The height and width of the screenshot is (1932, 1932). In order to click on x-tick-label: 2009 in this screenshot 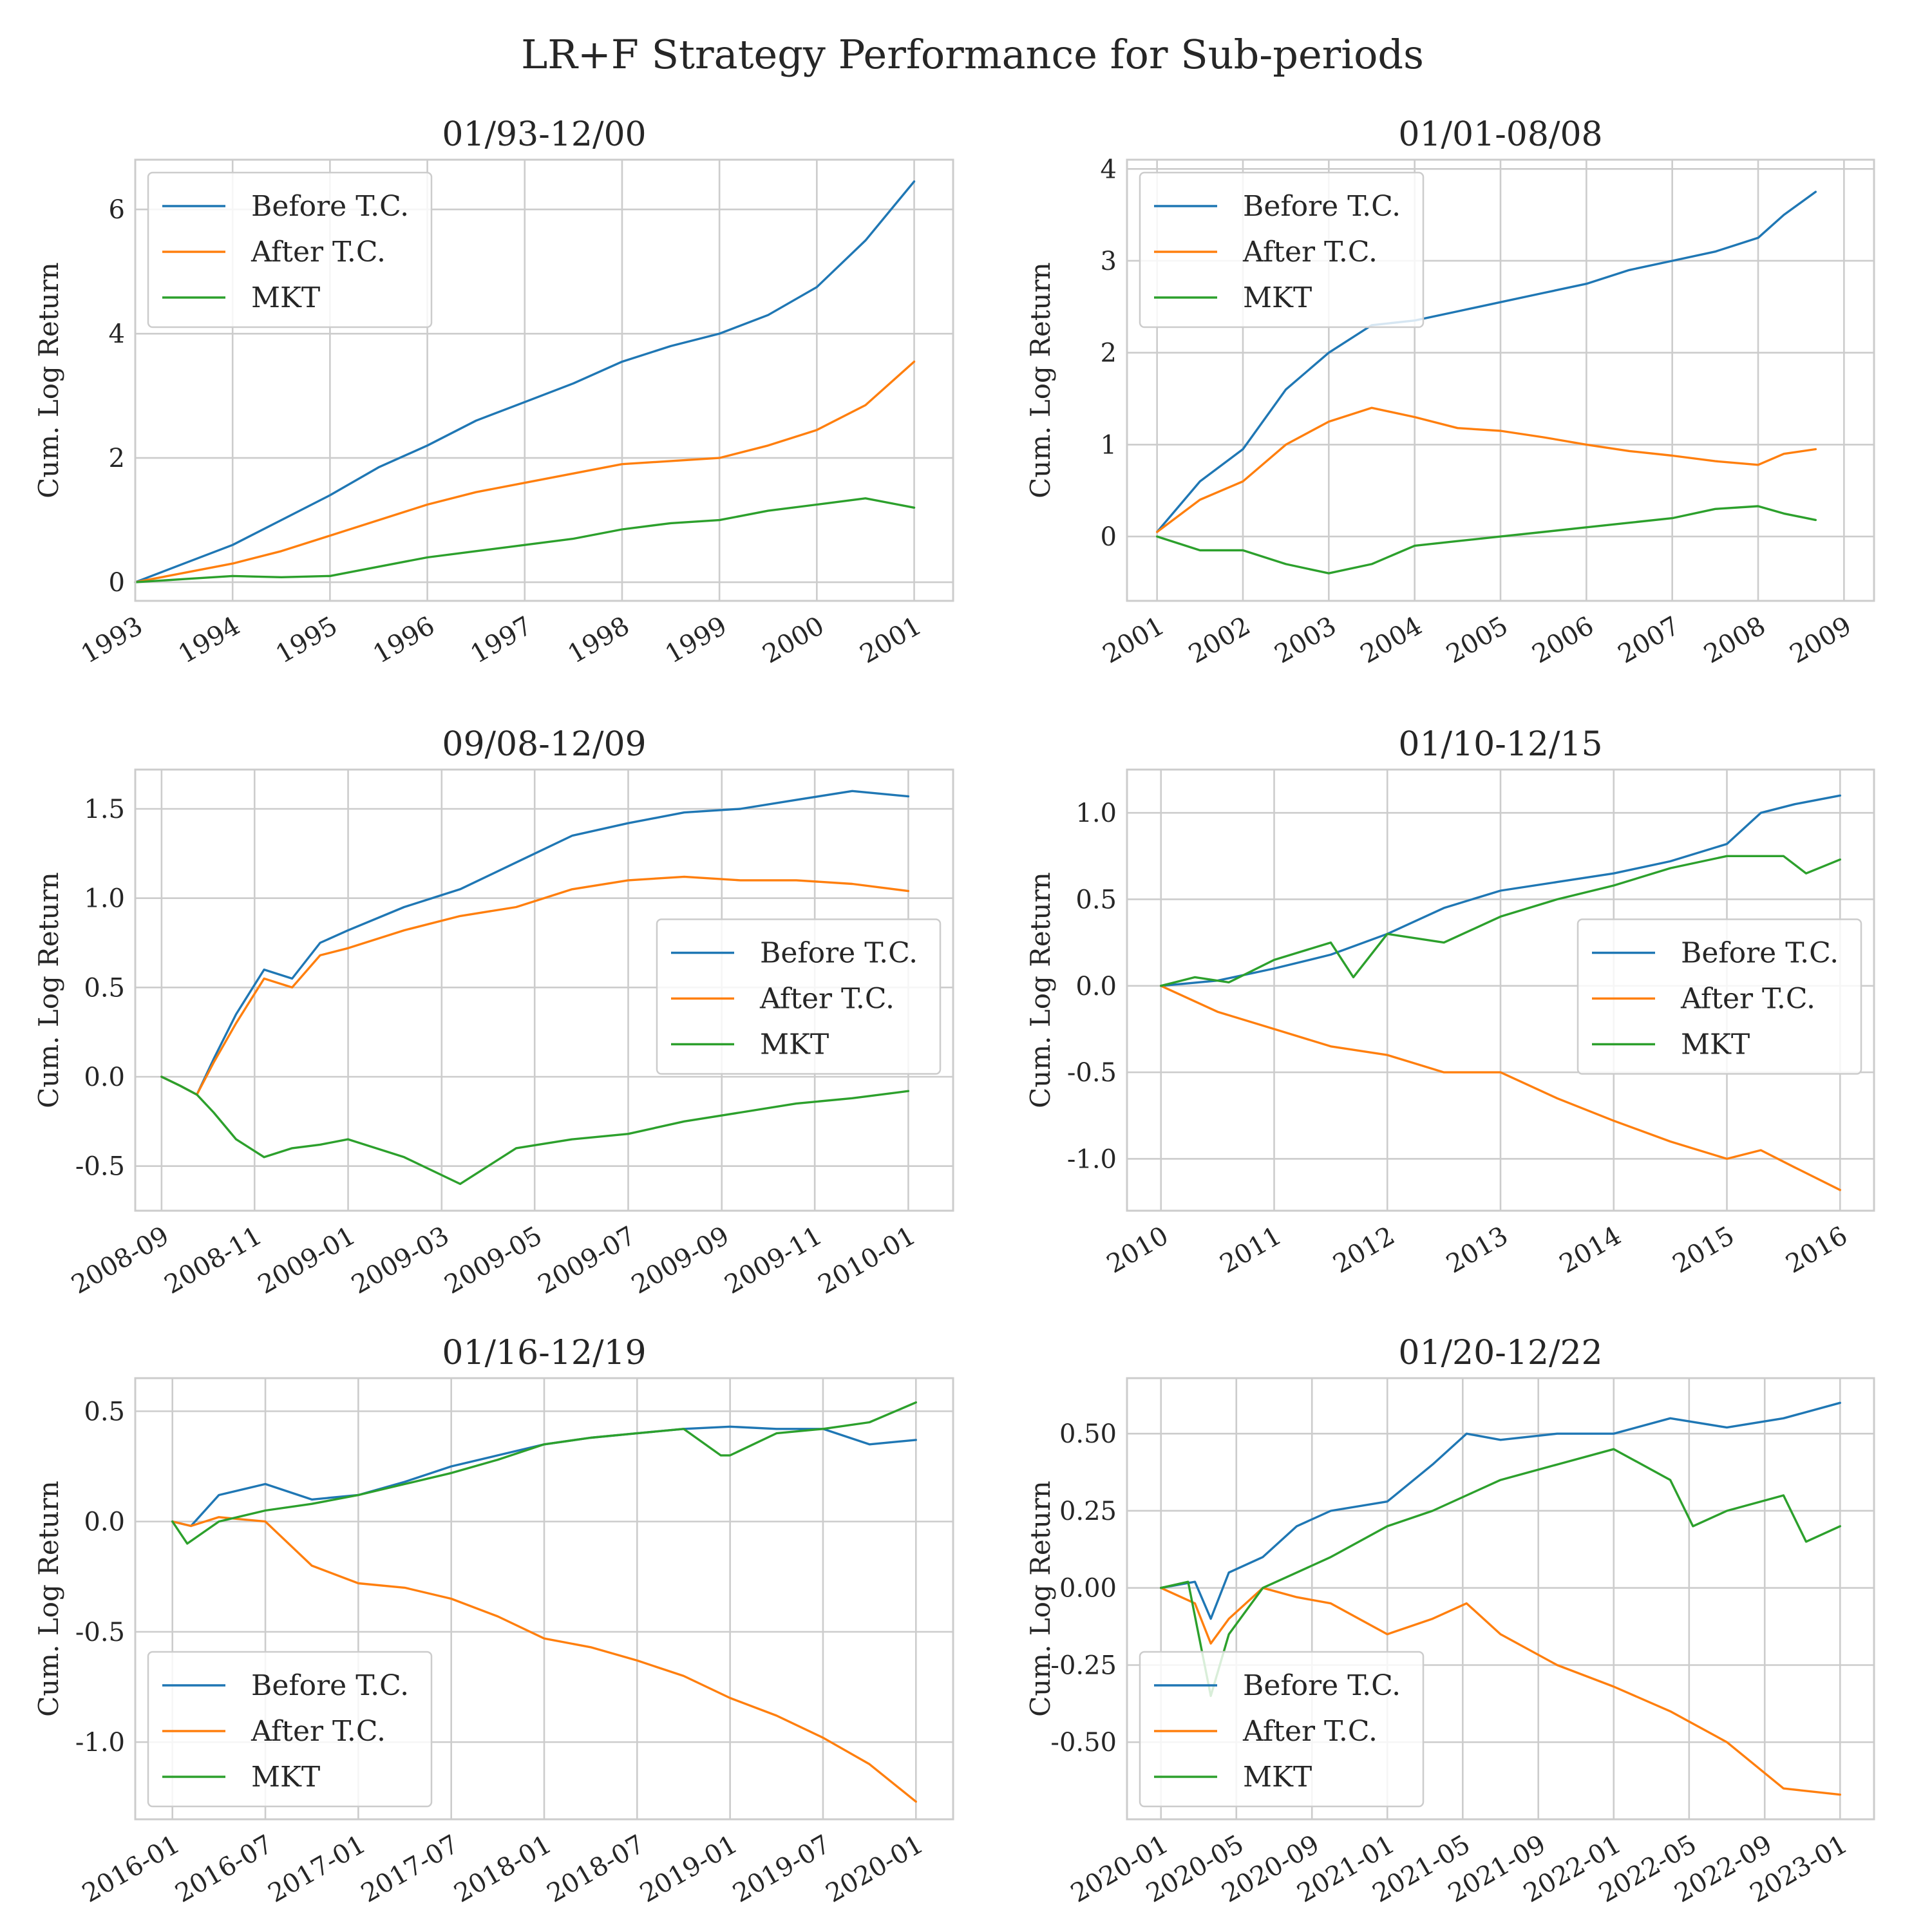, I will do `click(1821, 640)`.